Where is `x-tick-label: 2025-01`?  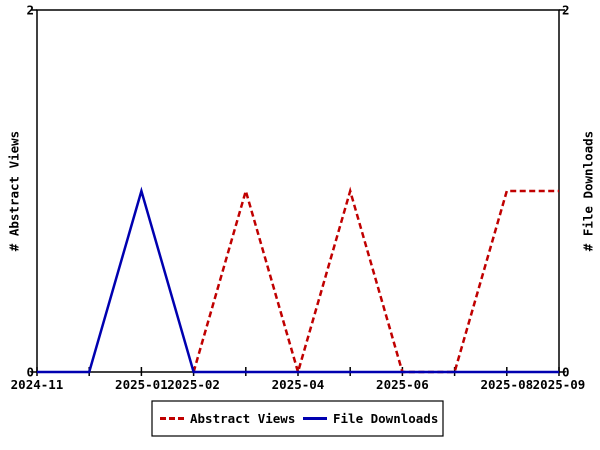 x-tick-label: 2025-01 is located at coordinates (141, 384).